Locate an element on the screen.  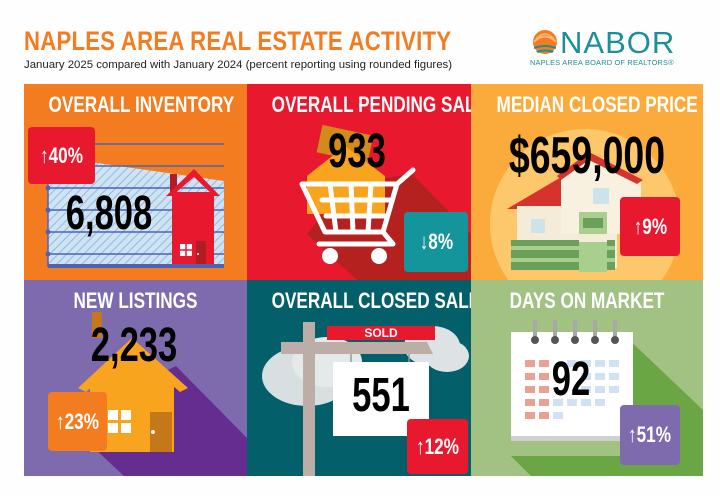
change-value: 40% is located at coordinates (65, 155).